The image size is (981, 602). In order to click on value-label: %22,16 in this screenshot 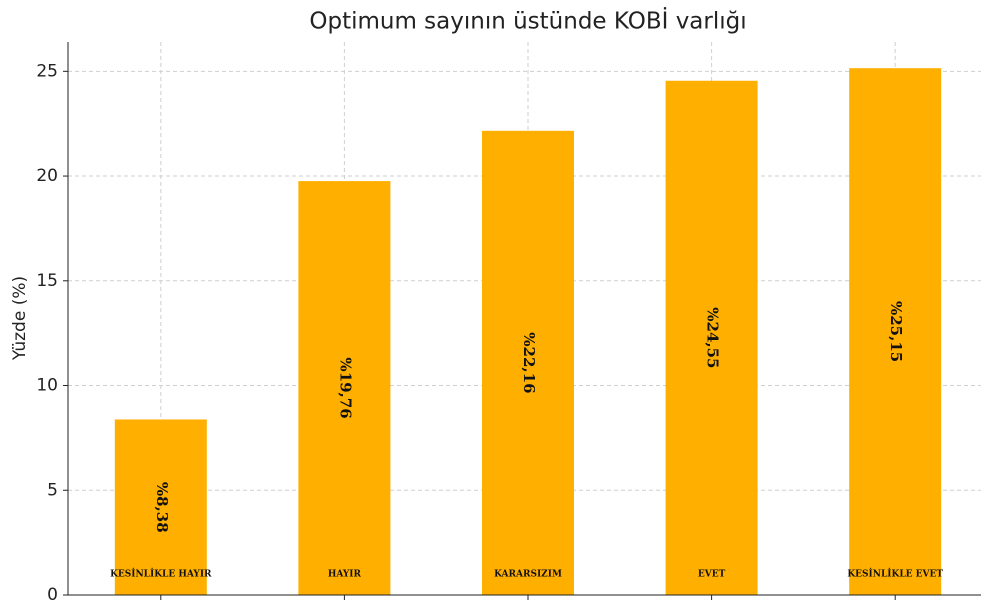, I will do `click(529, 362)`.